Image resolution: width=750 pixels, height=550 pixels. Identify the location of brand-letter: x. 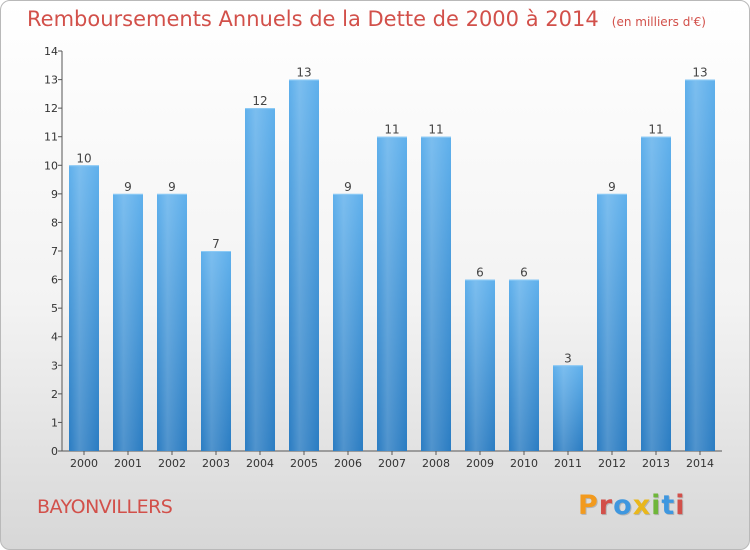
(642, 505).